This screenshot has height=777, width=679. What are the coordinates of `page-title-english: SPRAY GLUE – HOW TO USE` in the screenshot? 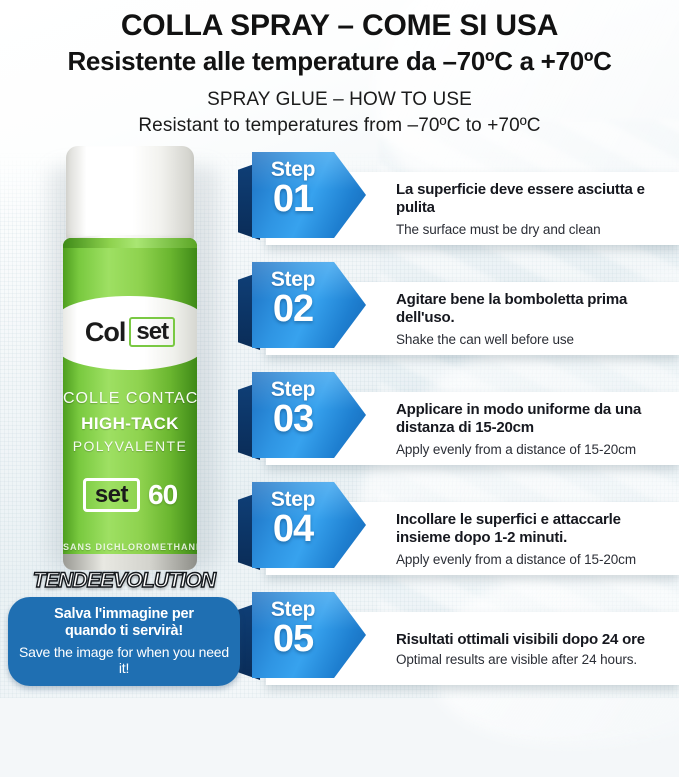 It's located at (339, 99).